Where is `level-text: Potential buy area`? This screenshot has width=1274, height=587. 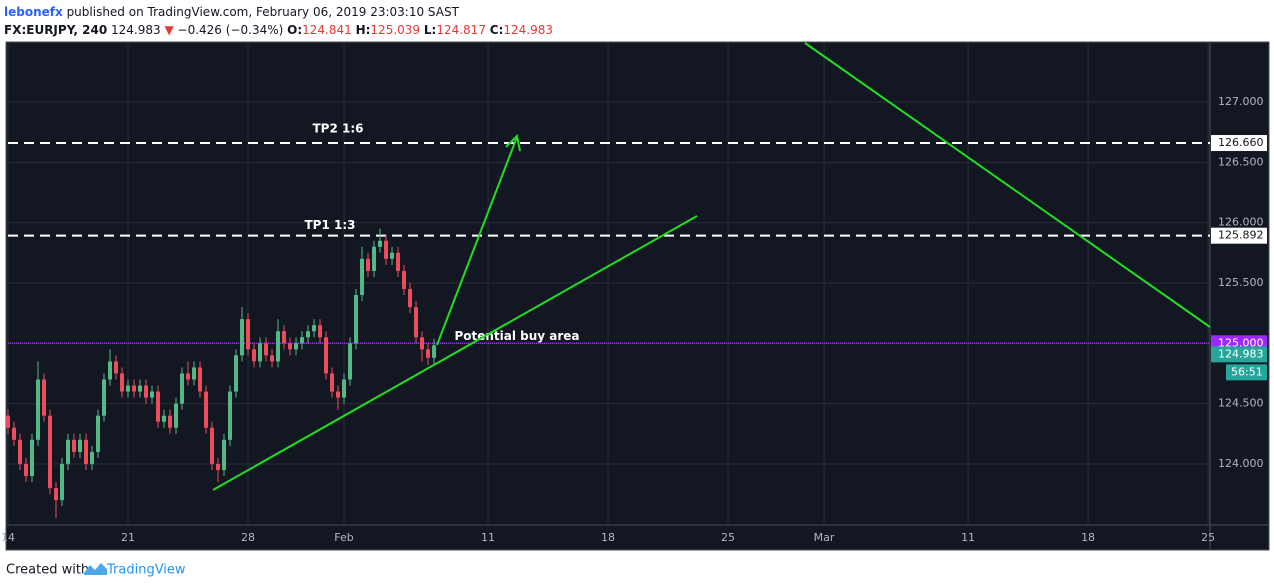
level-text: Potential buy area is located at coordinates (516, 336).